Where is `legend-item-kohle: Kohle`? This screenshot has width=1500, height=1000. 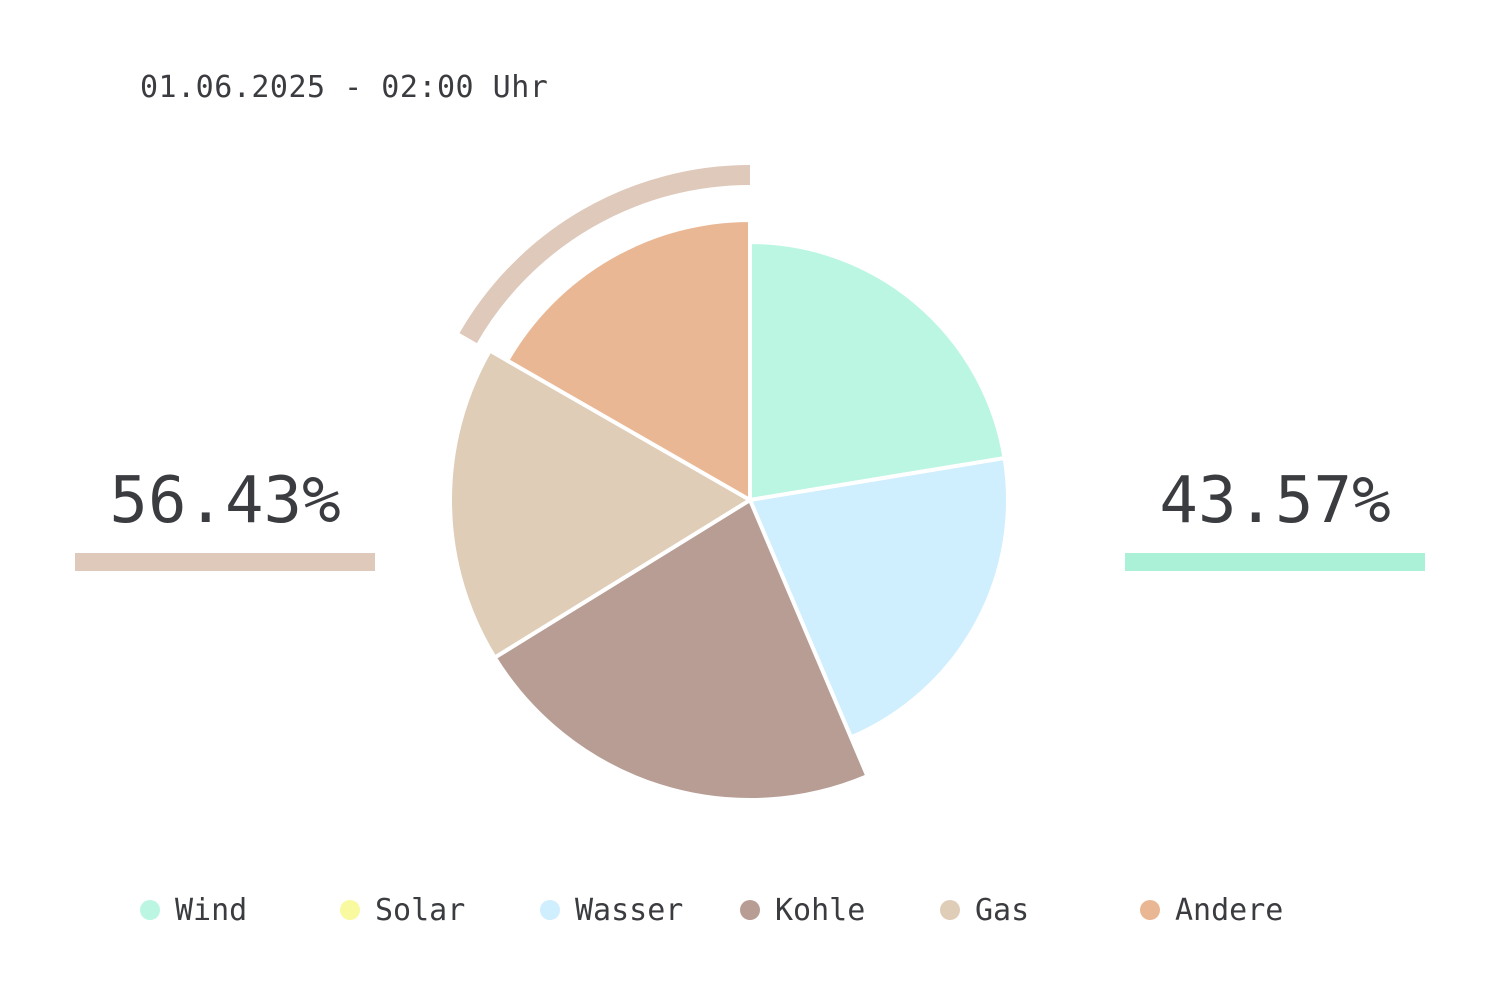 legend-item-kohle: Kohle is located at coordinates (802, 910).